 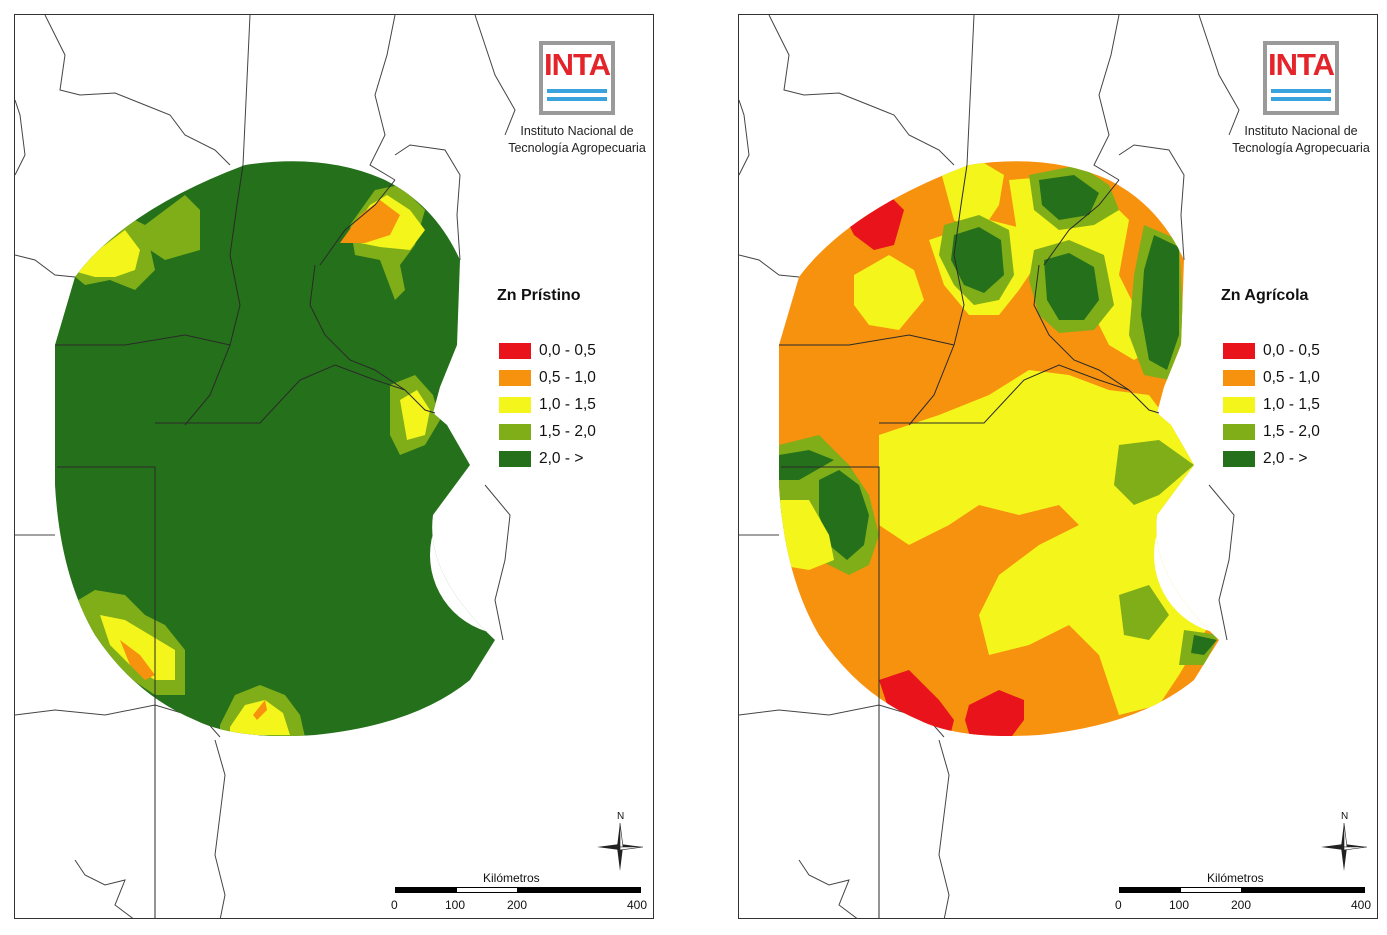 What do you see at coordinates (539, 295) in the screenshot?
I see `legend-title: Zn Prístino` at bounding box center [539, 295].